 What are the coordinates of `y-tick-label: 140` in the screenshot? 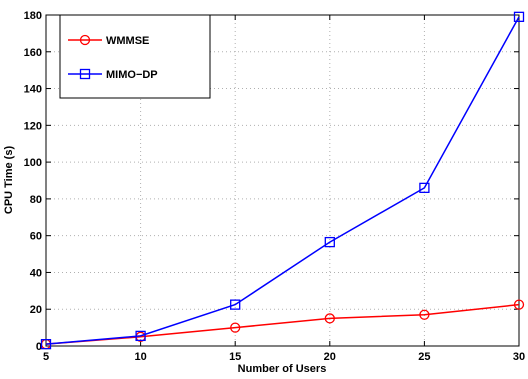 It's located at (33, 90).